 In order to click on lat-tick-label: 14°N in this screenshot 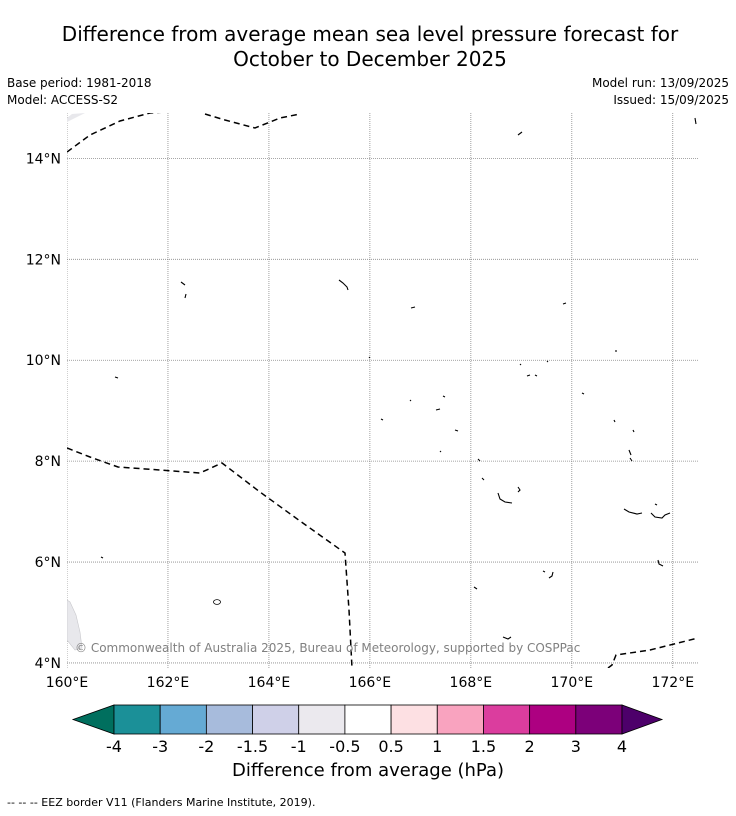, I will do `click(43, 159)`.